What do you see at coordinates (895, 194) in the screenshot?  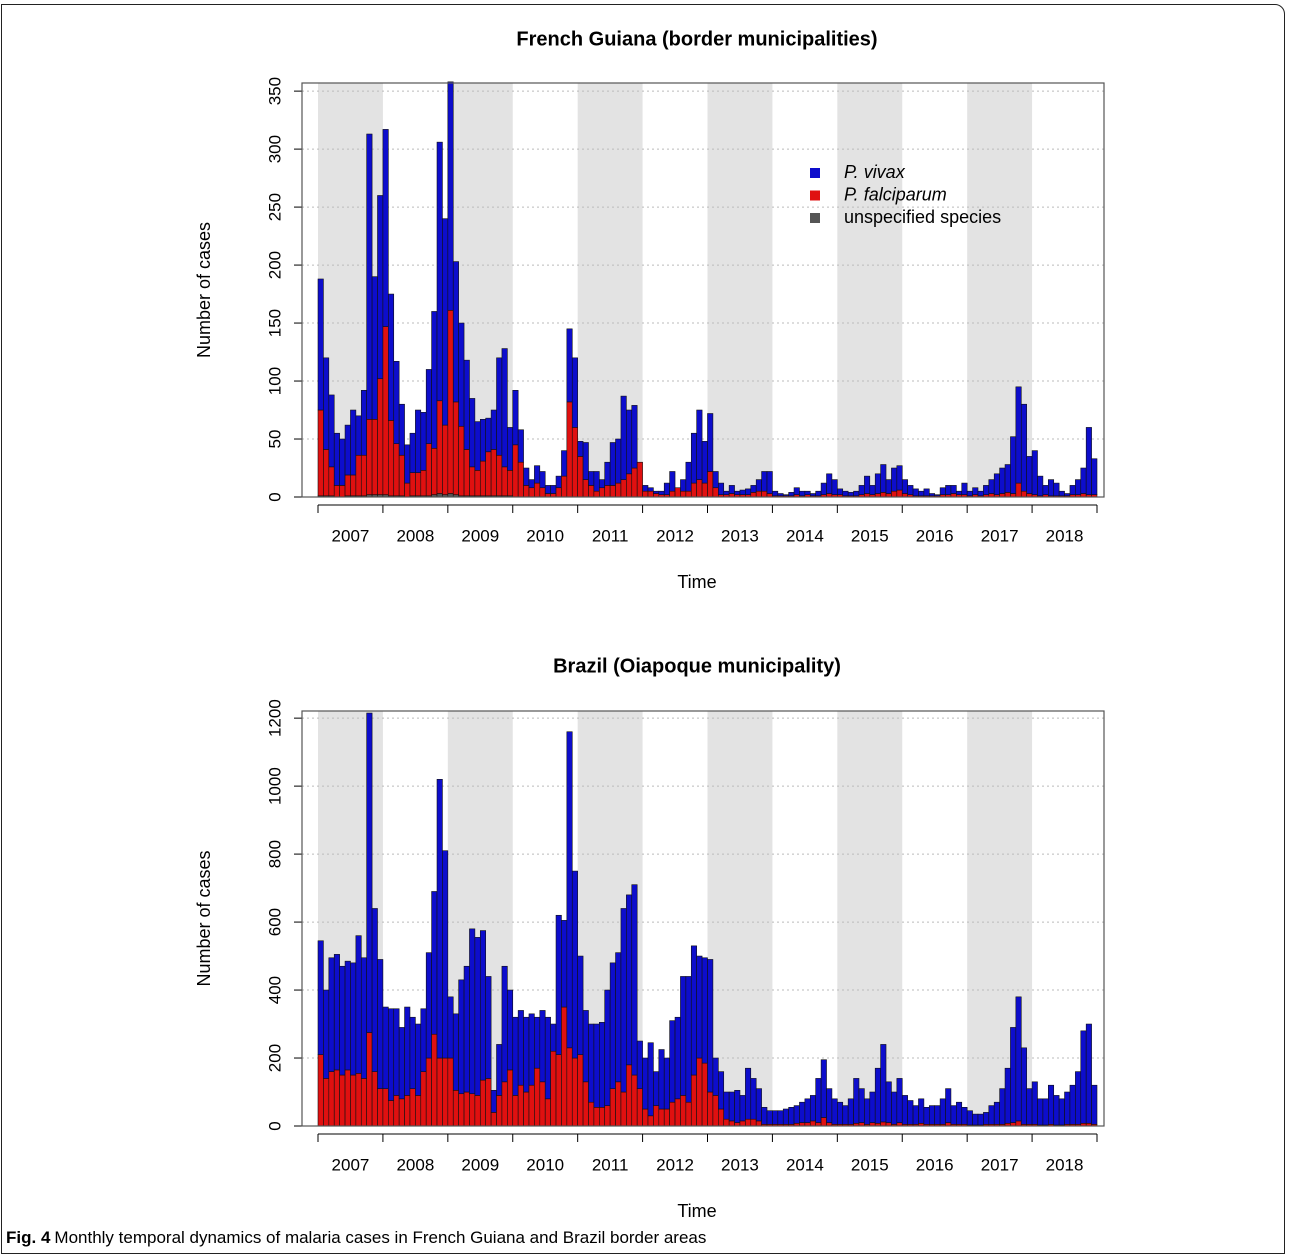 I see `legend-label: P. falciparum` at bounding box center [895, 194].